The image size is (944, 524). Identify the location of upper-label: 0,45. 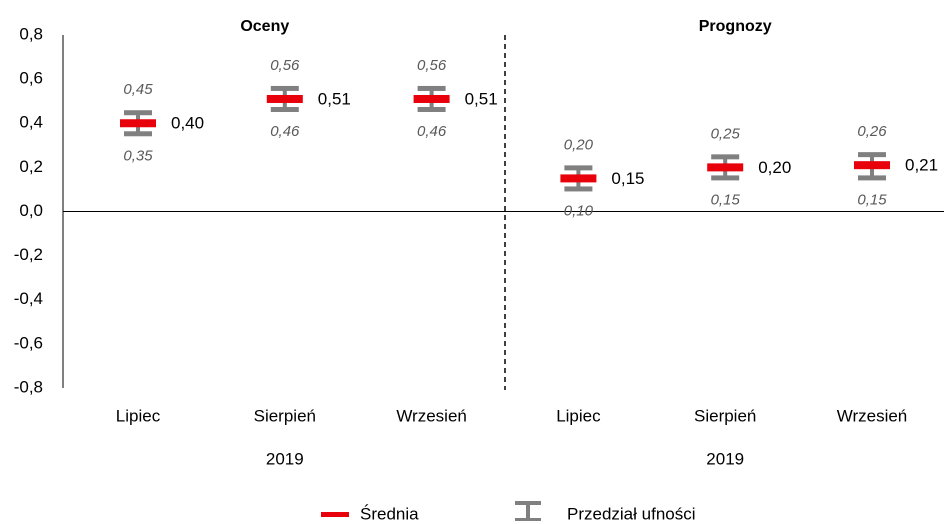
(138, 89).